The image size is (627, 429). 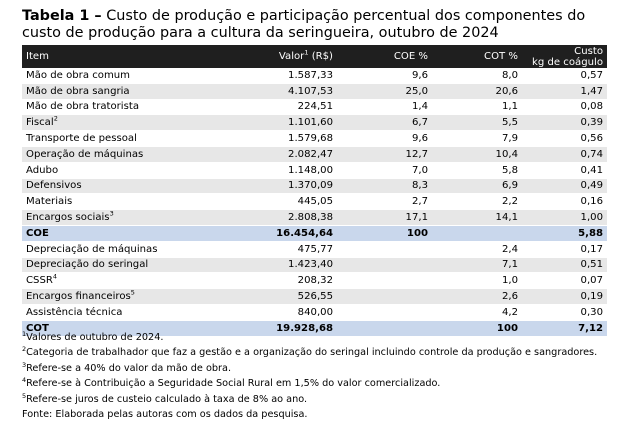 What do you see at coordinates (132, 292) in the screenshot?
I see `cell-item-footnote: 5` at bounding box center [132, 292].